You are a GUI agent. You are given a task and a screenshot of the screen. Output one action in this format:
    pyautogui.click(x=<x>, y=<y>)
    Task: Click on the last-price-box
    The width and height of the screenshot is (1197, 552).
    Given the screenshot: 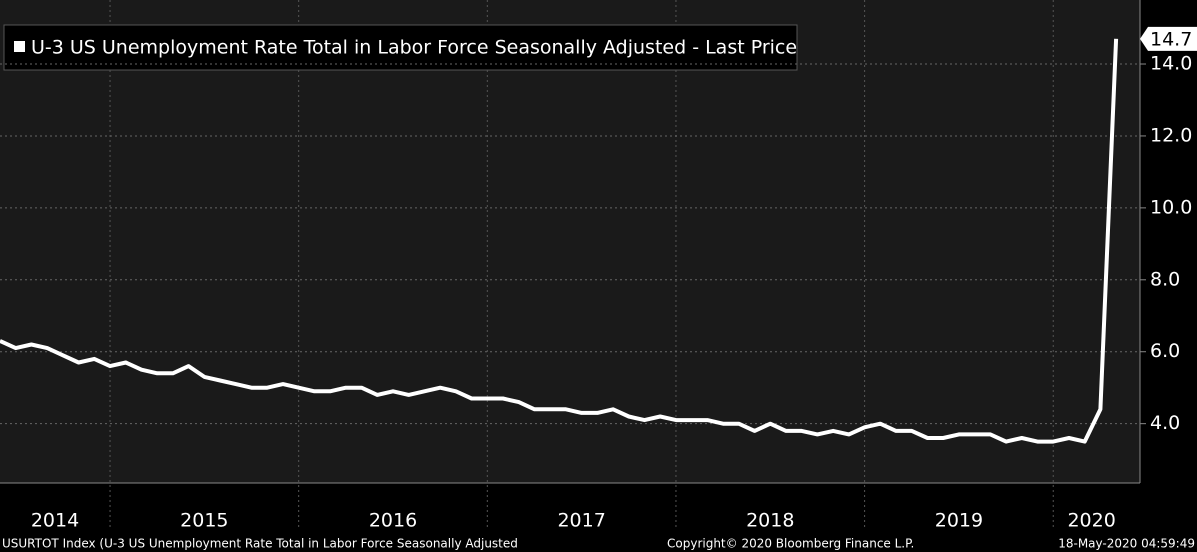 What is the action you would take?
    pyautogui.click(x=1168, y=38)
    